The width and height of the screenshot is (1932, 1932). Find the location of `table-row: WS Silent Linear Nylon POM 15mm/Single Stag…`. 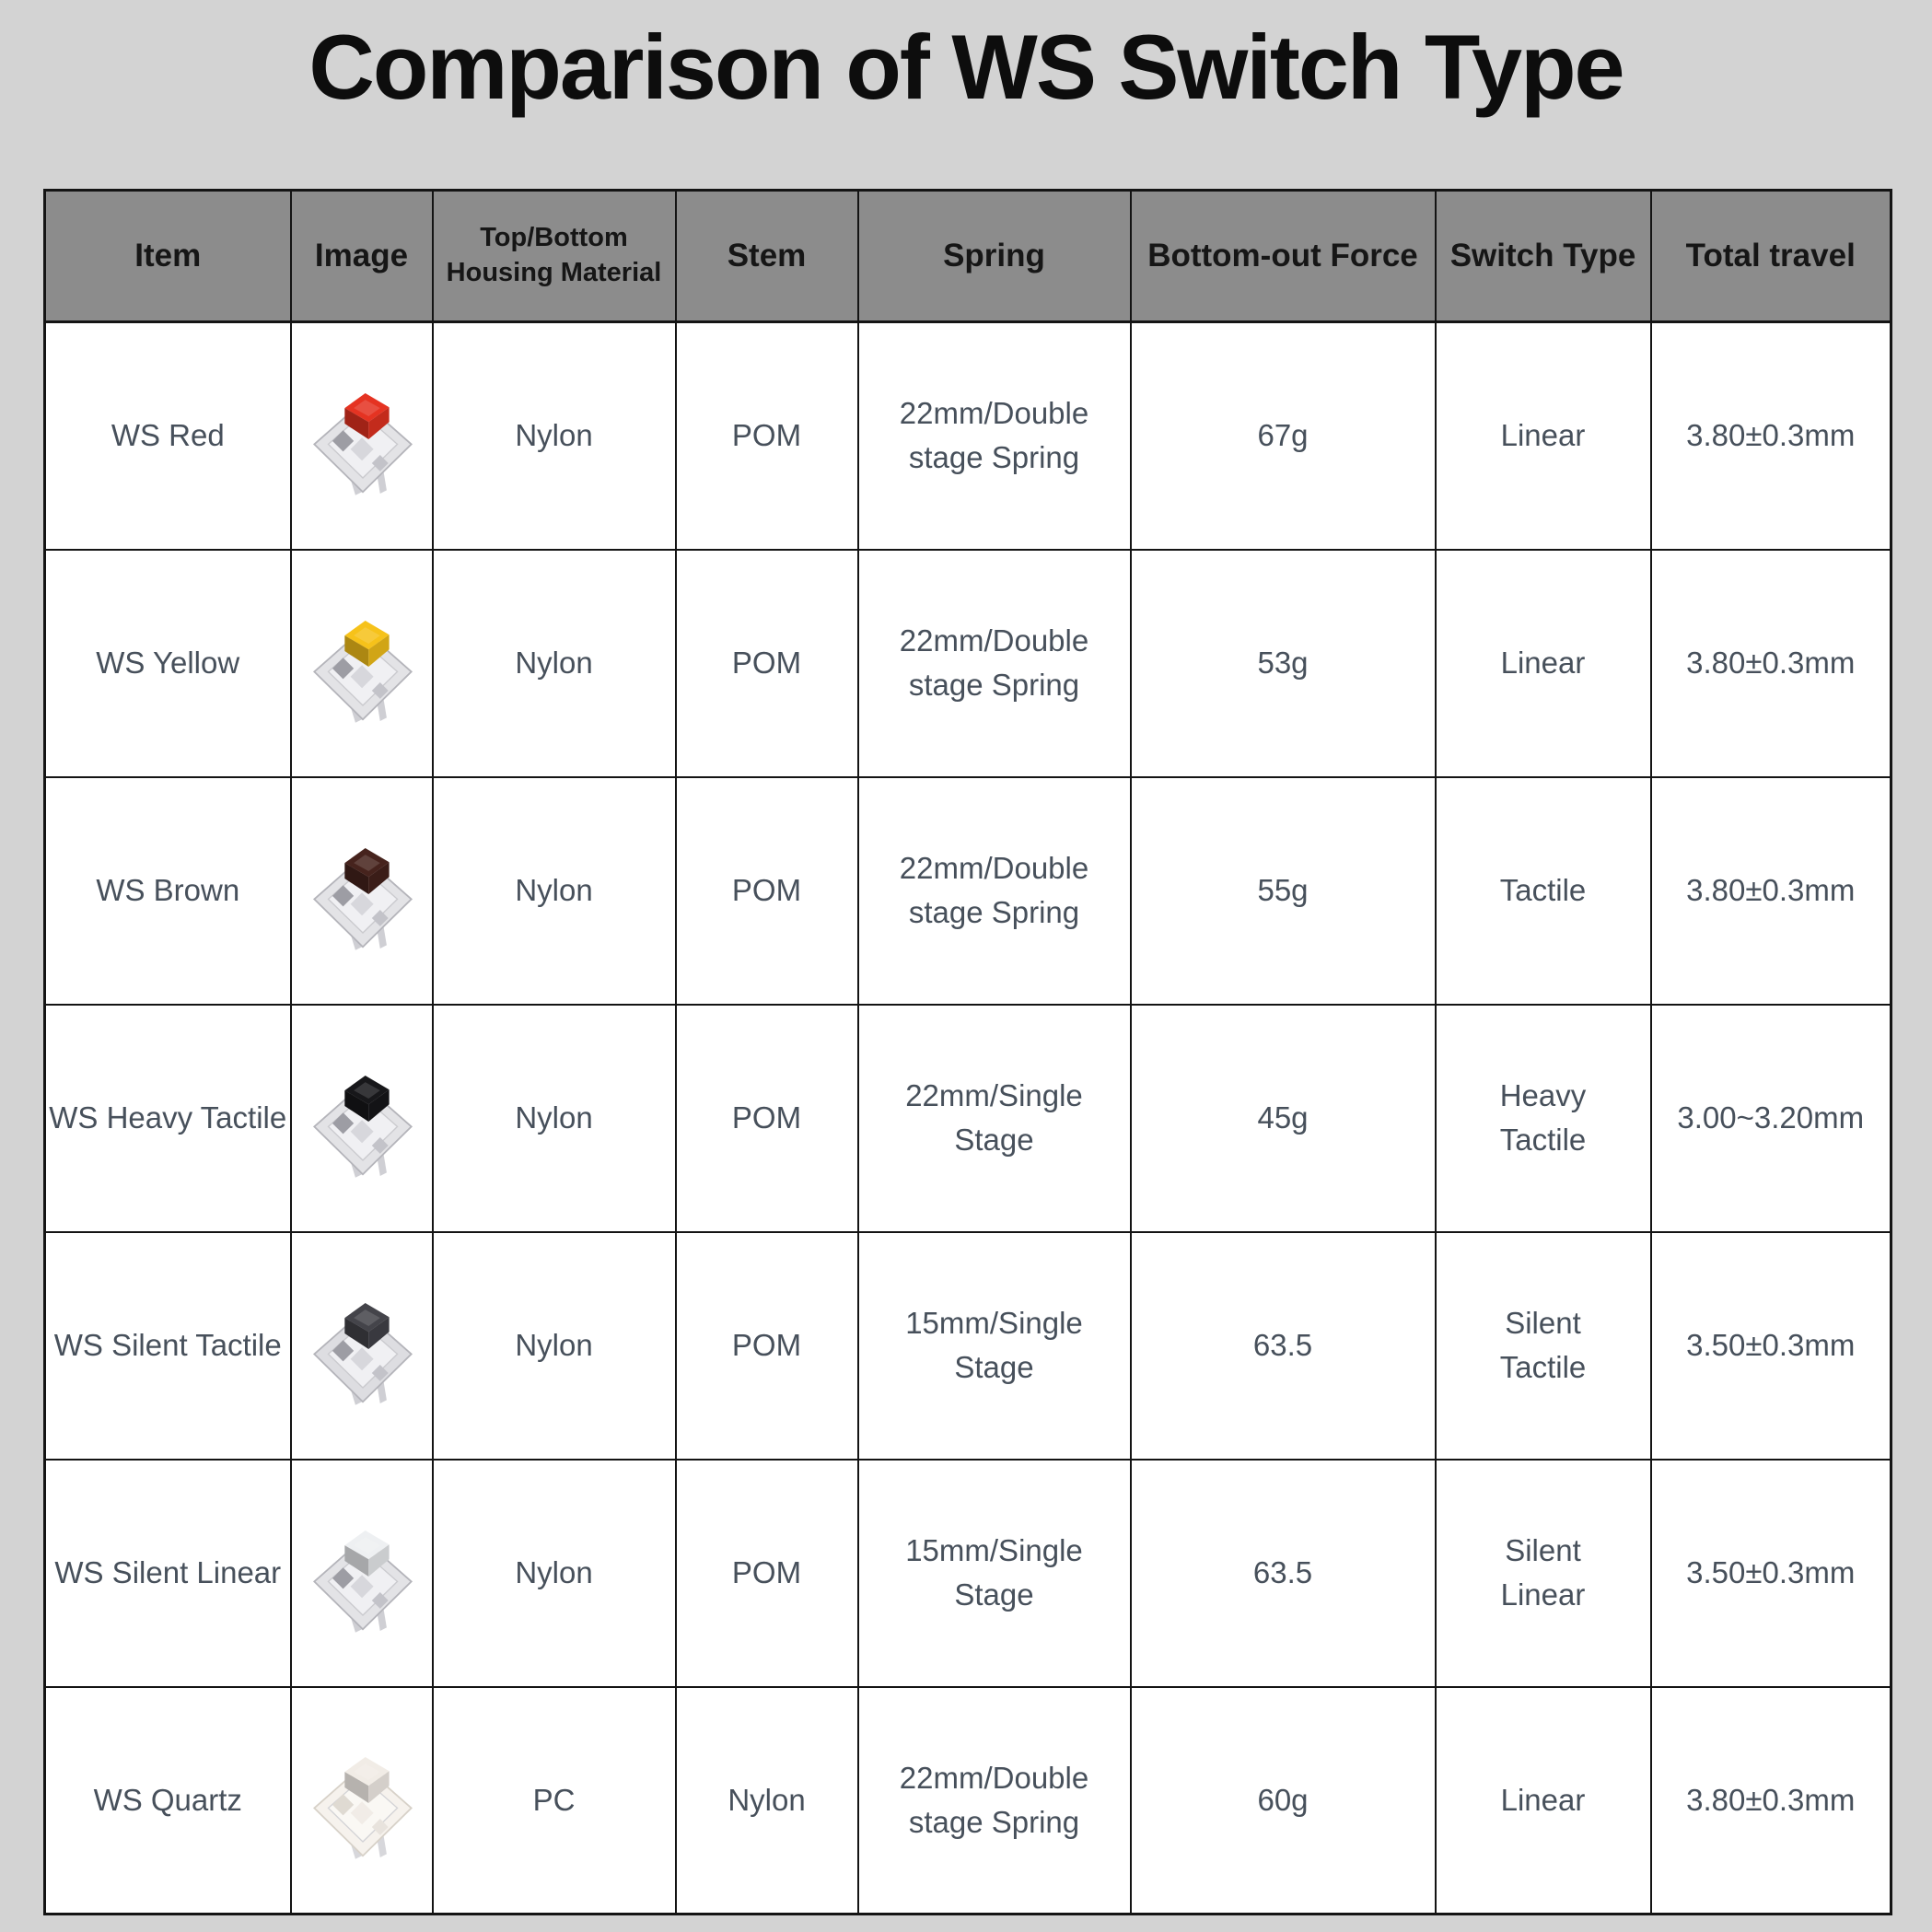

table-row: WS Silent Linear Nylon POM 15mm/Single Stag… is located at coordinates (967, 1573).